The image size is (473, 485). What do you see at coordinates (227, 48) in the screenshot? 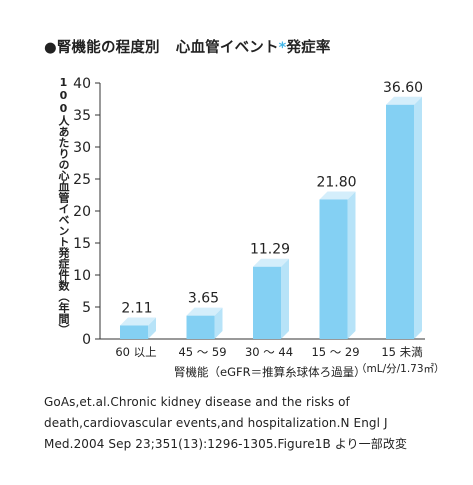
I see `title-main: 心血管イベント` at bounding box center [227, 48].